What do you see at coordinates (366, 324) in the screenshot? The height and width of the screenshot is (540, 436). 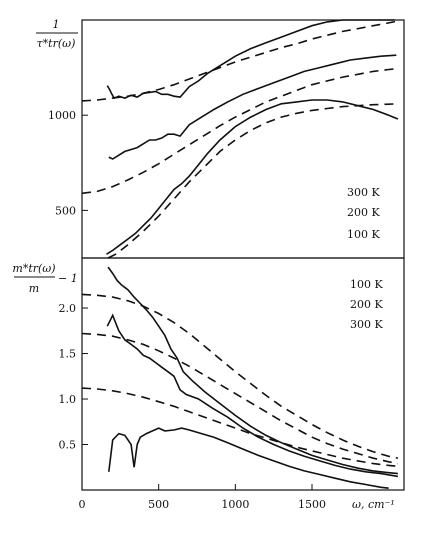 I see `bottom-legend-300k: 300 K` at bounding box center [366, 324].